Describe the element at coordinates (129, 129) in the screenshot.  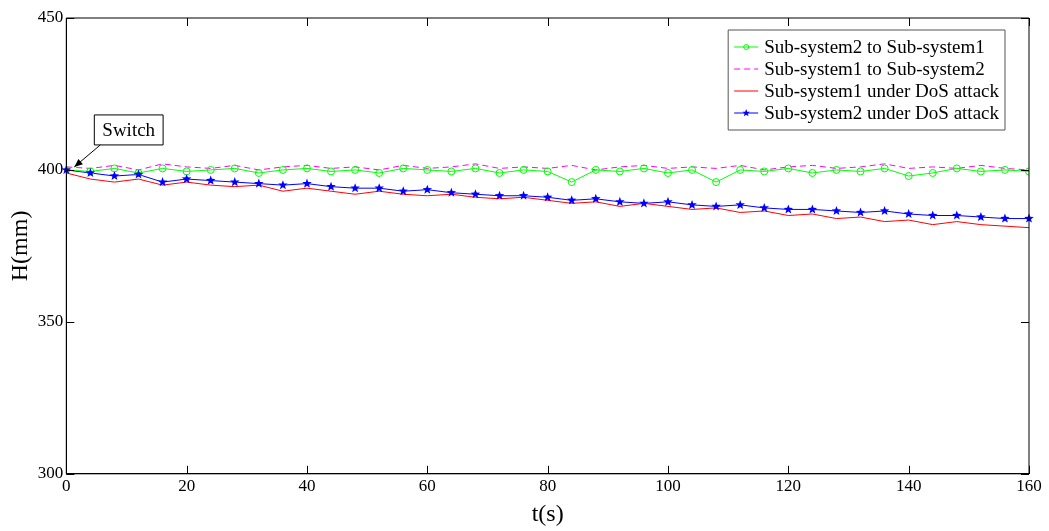
I see `annotation: Switch` at that location.